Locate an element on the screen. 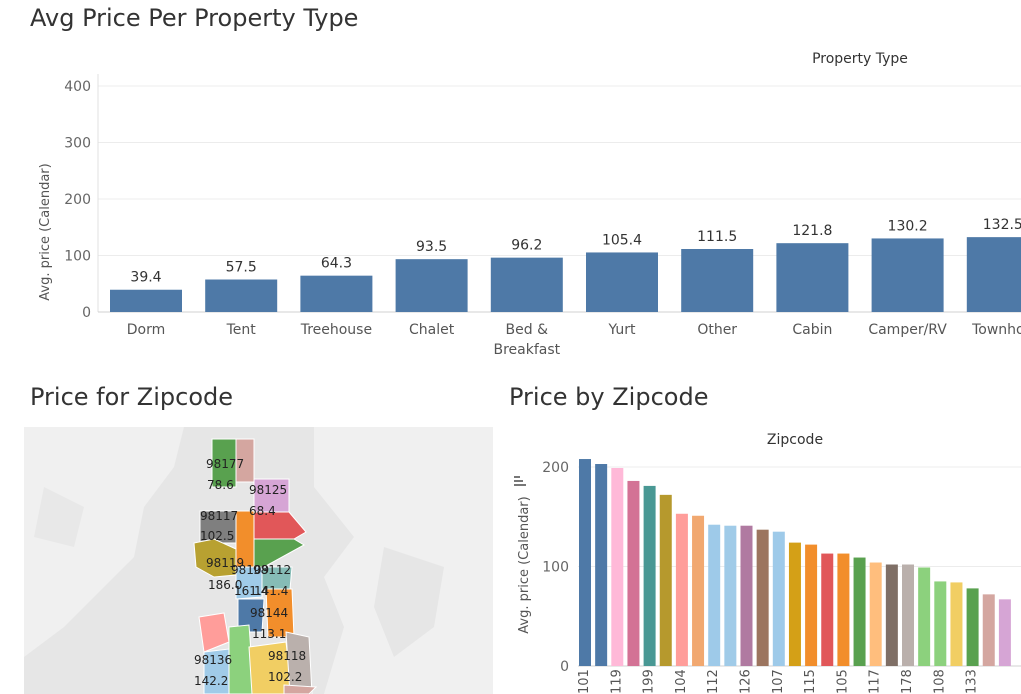 This screenshot has height=694, width=1021. zip-x-tick-9: 117 is located at coordinates (875, 681).